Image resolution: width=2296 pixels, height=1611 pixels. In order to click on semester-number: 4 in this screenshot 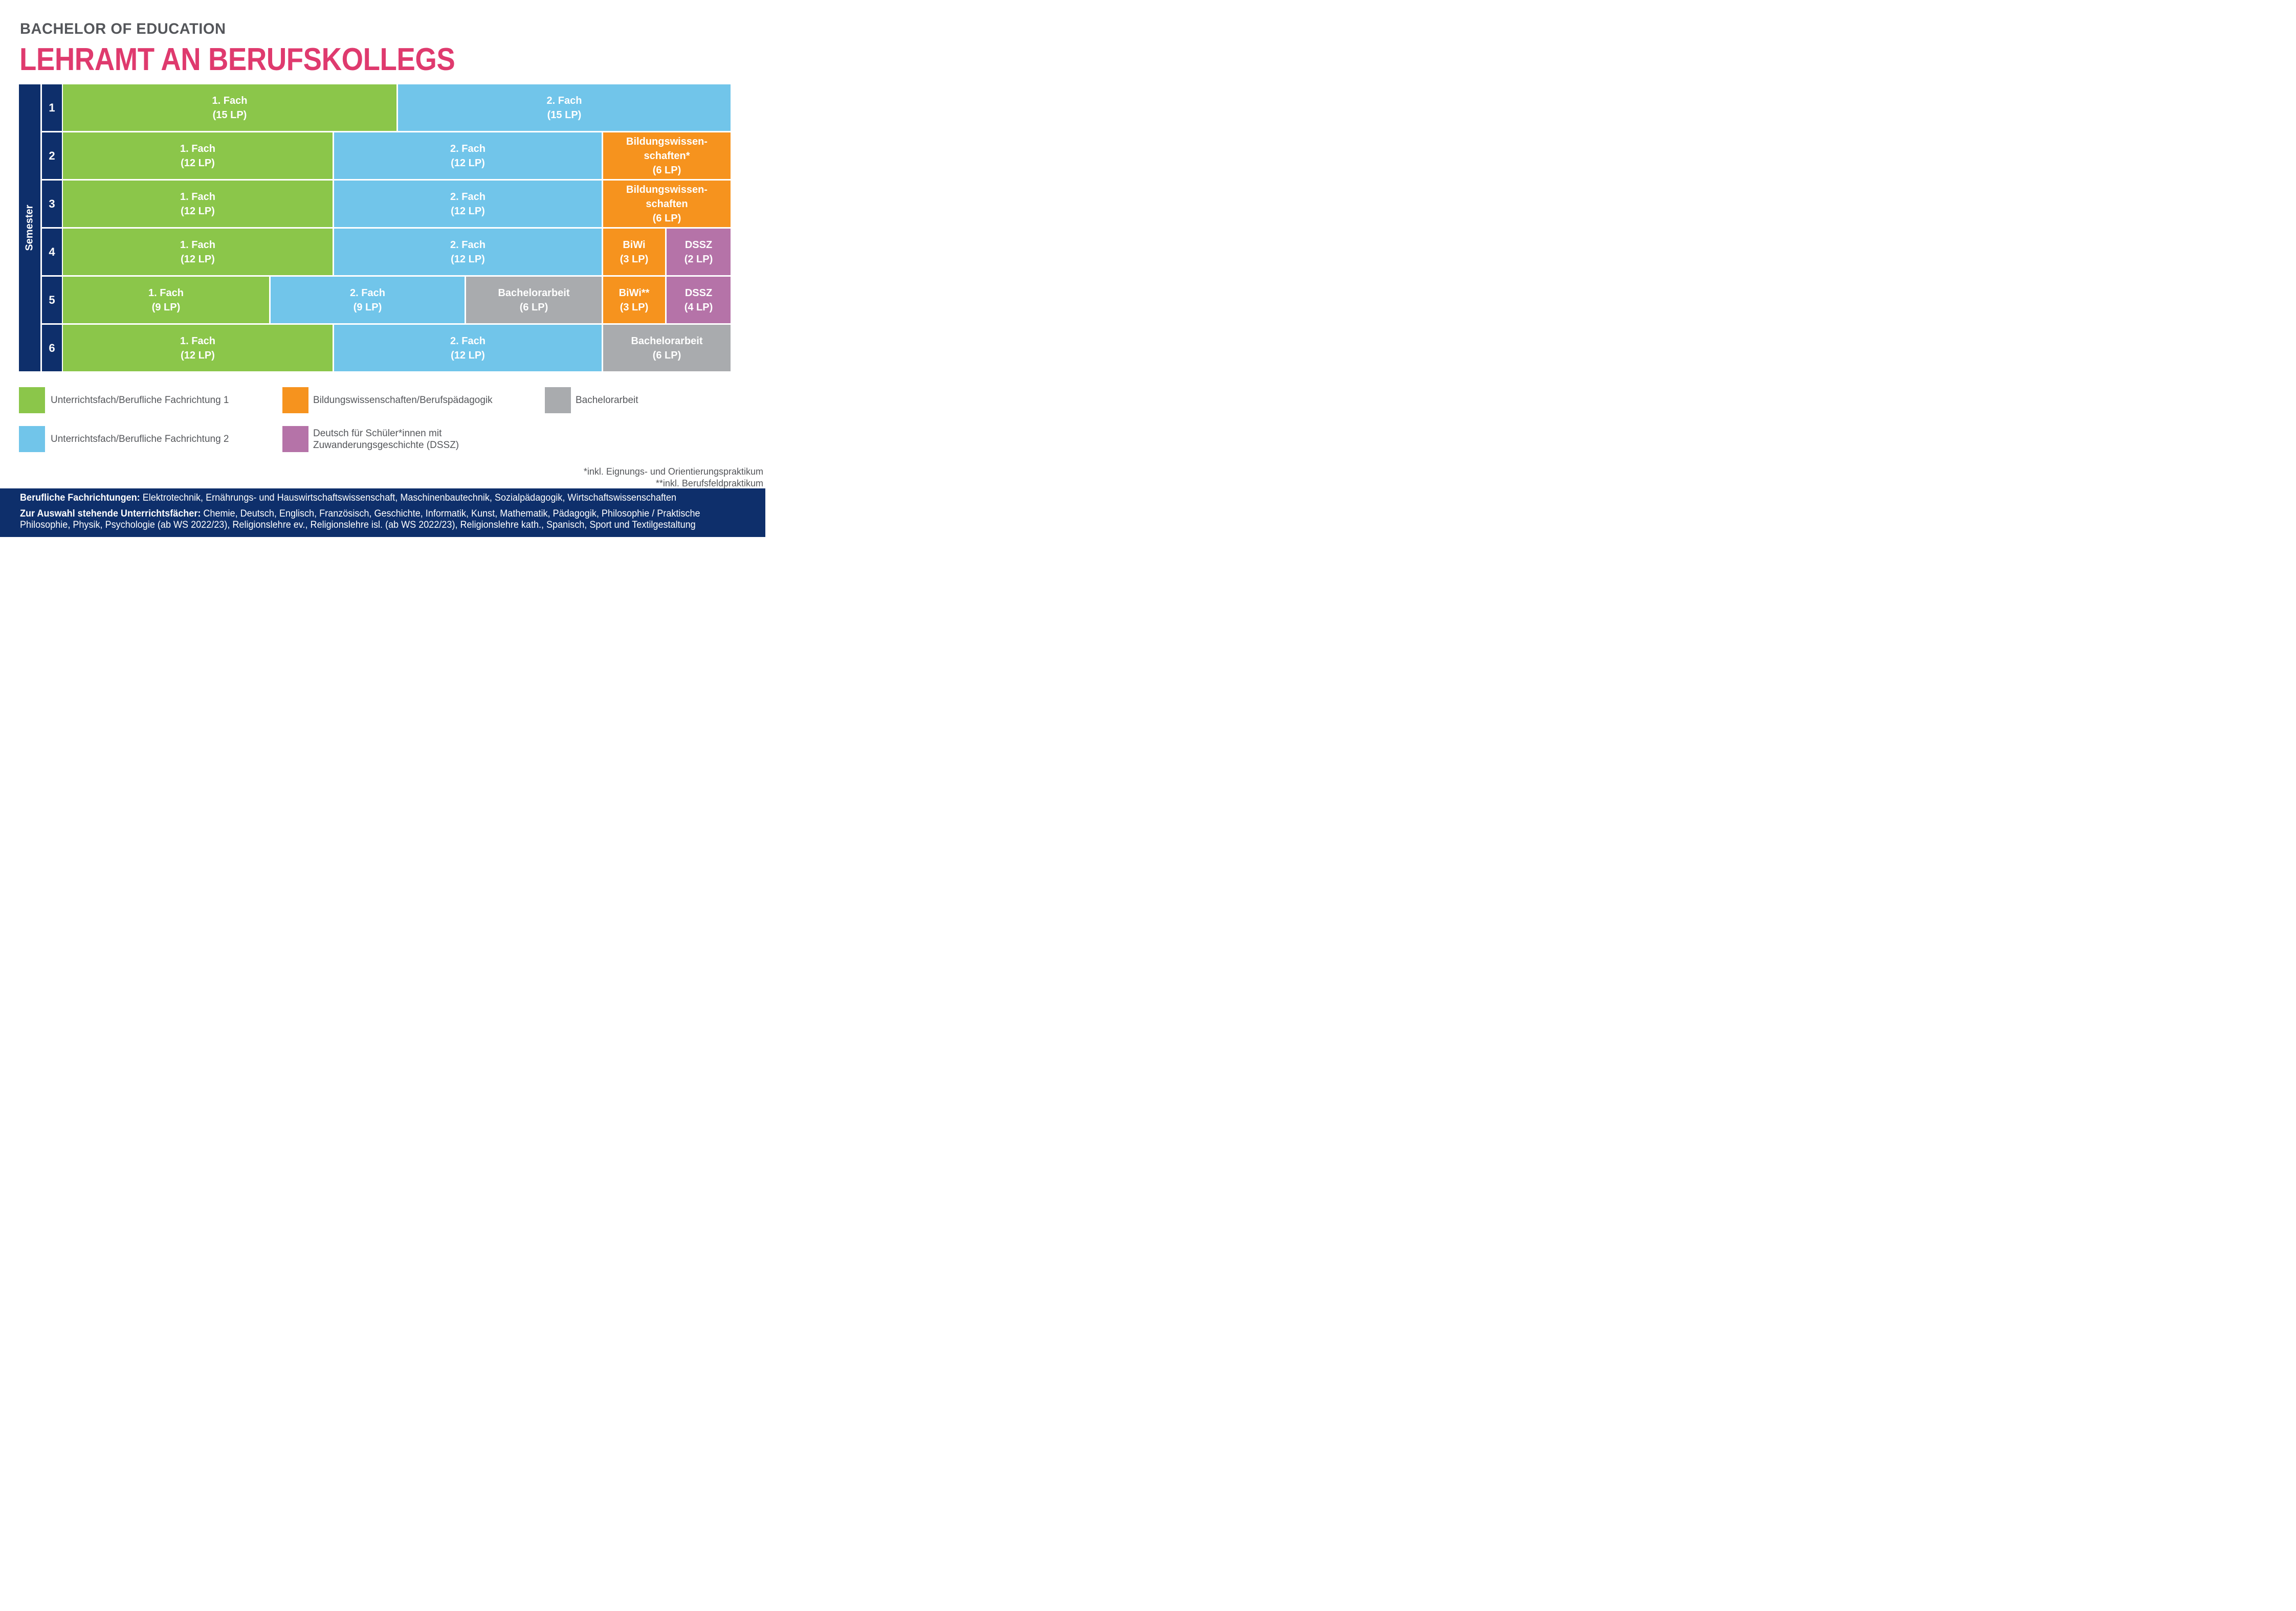, I will do `click(52, 252)`.